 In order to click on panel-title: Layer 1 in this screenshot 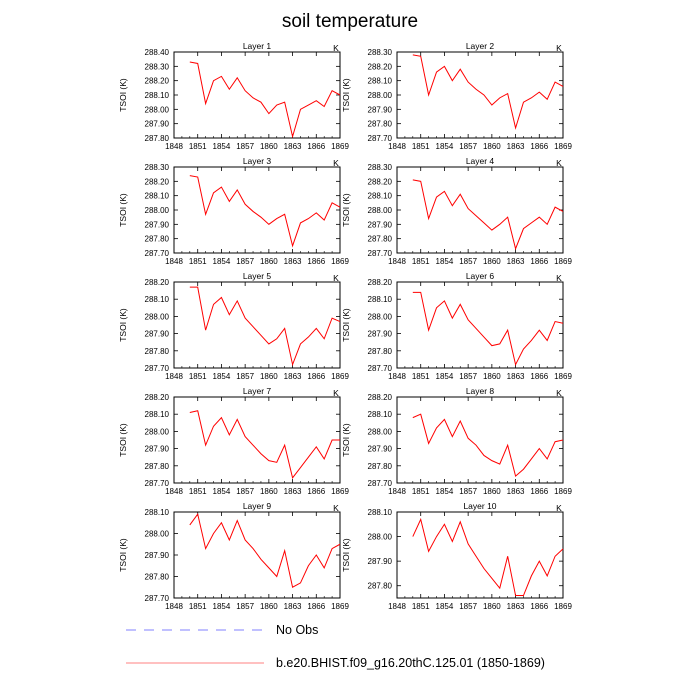, I will do `click(257, 46)`.